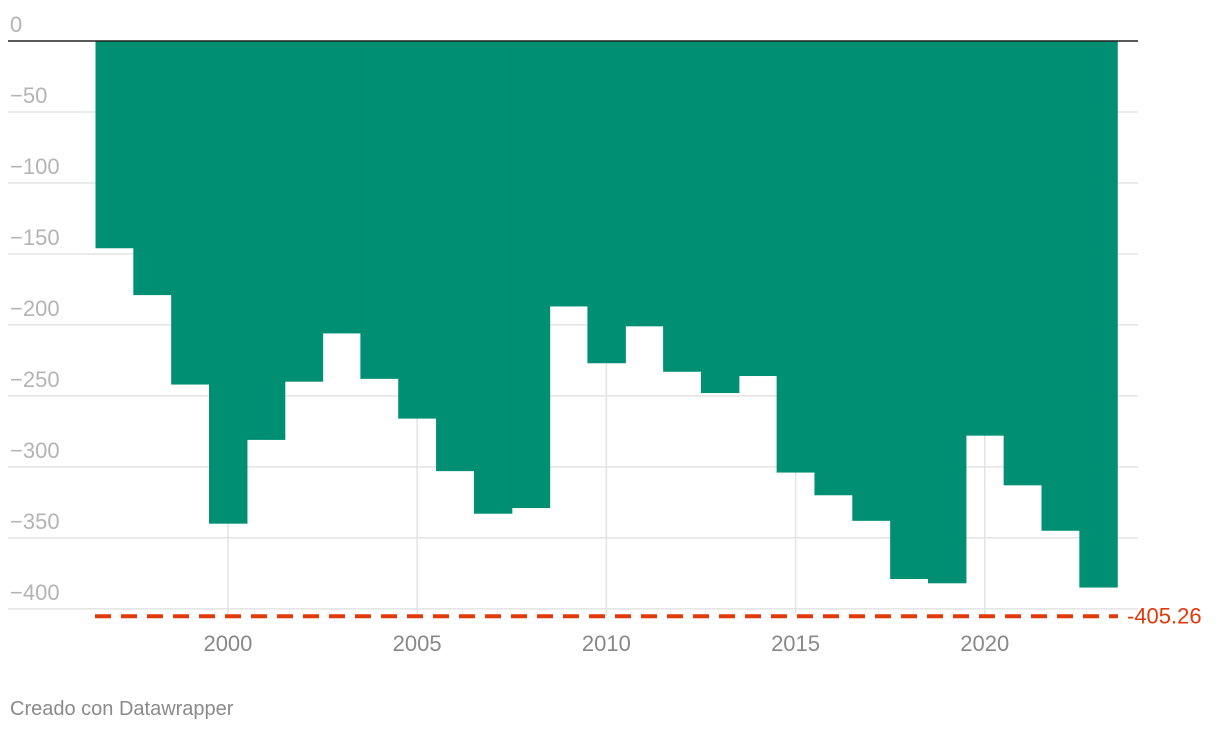 The width and height of the screenshot is (1220, 734). What do you see at coordinates (795, 643) in the screenshot?
I see `x-tick-label: 2015` at bounding box center [795, 643].